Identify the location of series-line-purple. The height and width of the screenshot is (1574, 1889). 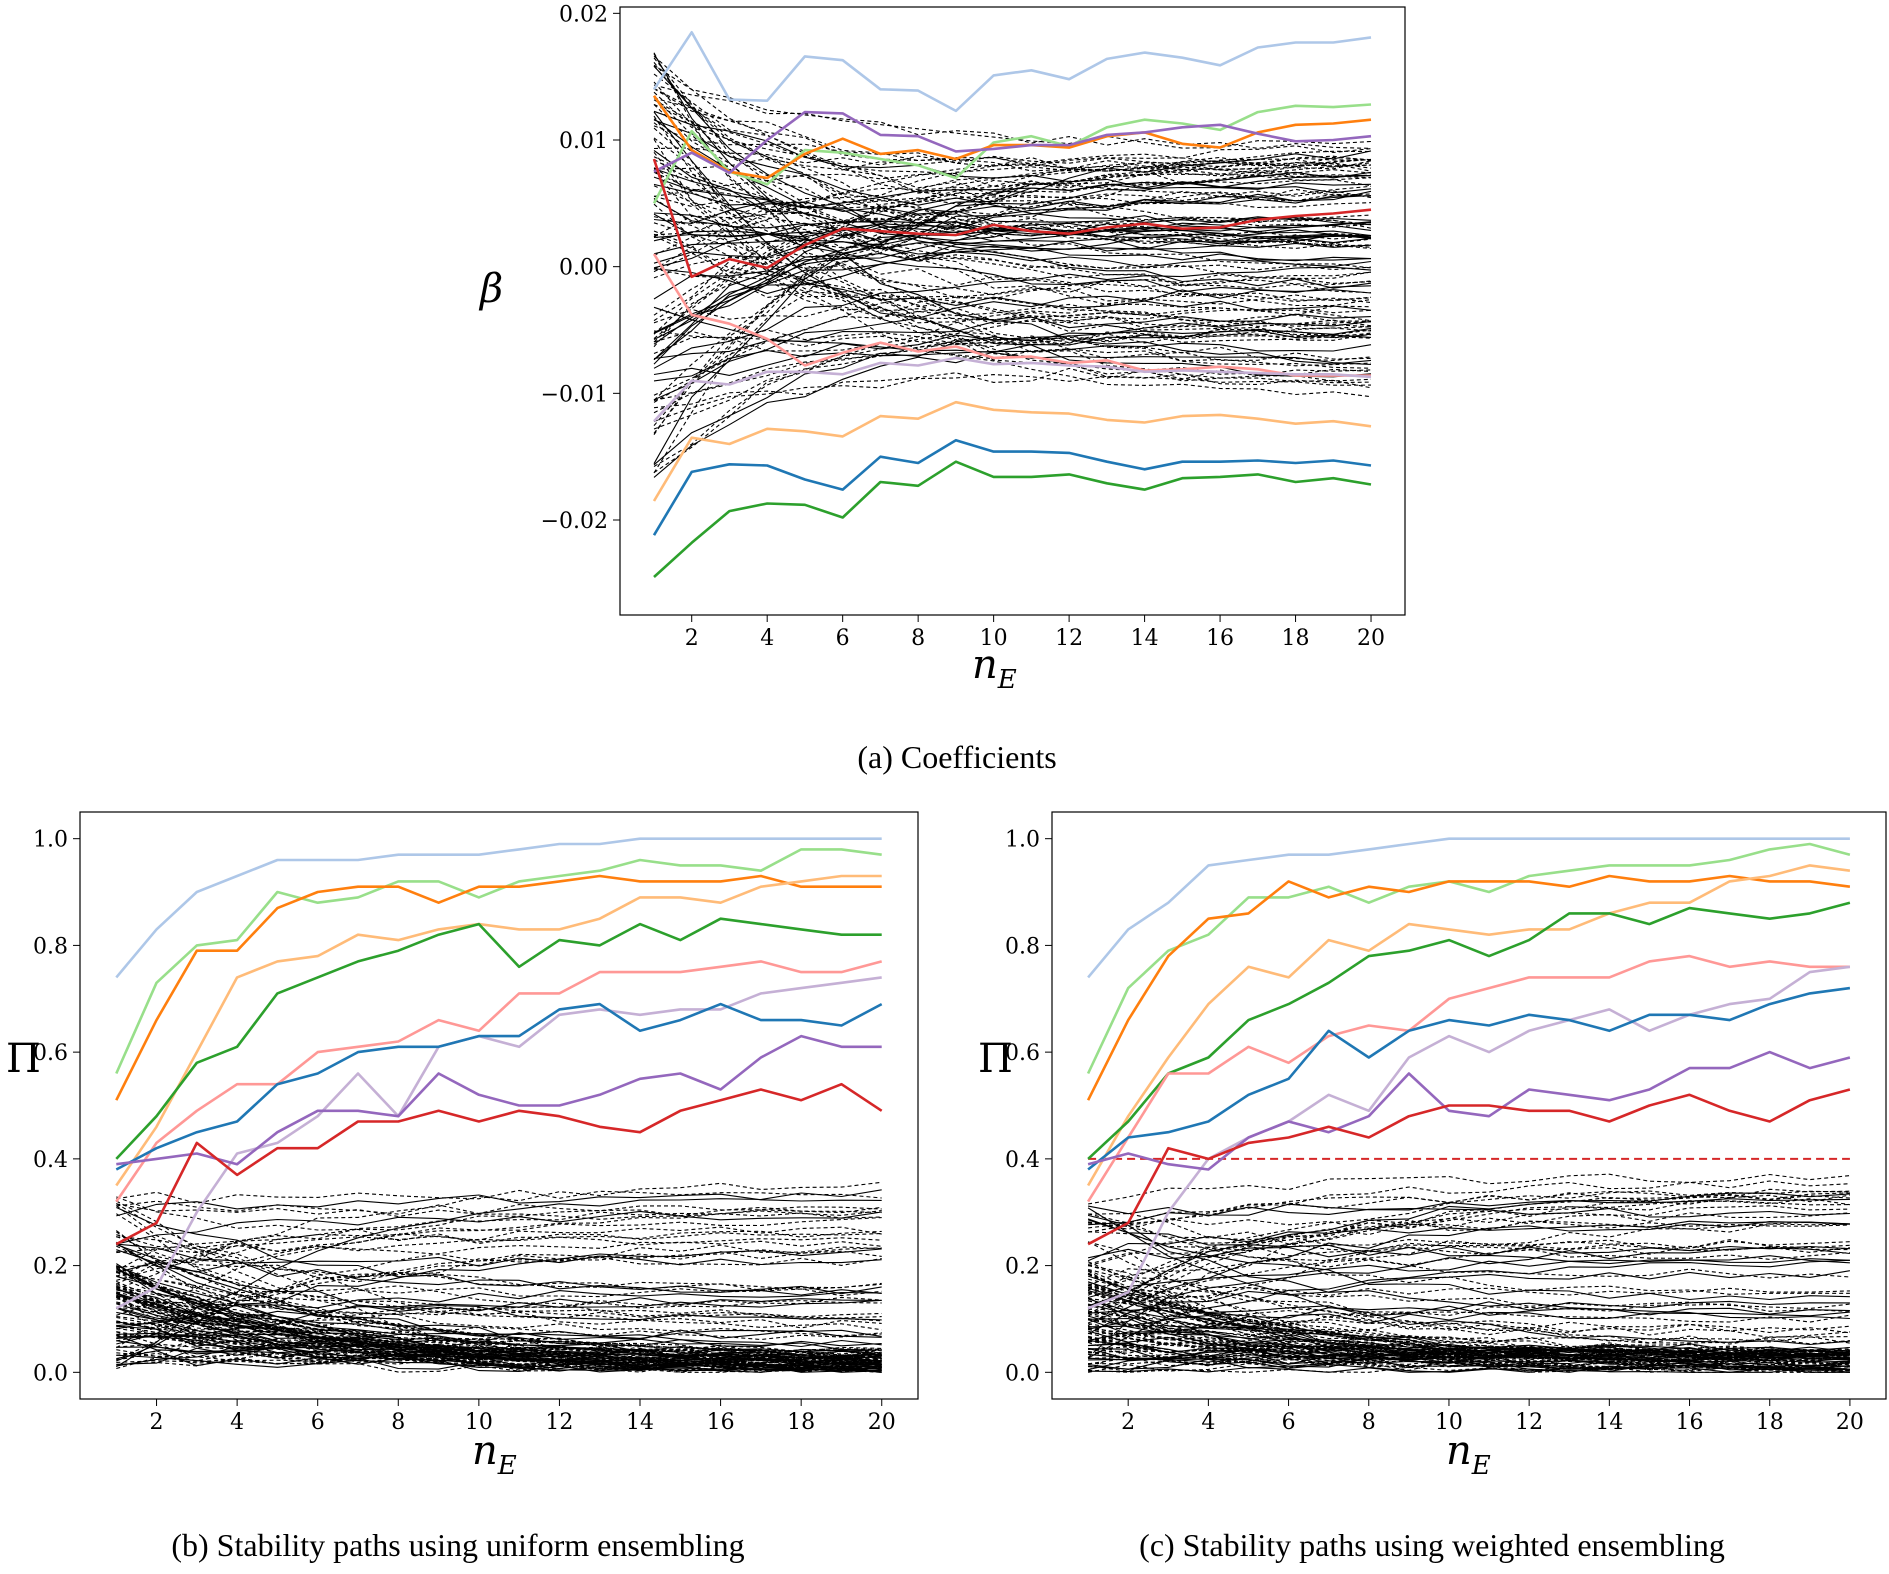
(499, 1100).